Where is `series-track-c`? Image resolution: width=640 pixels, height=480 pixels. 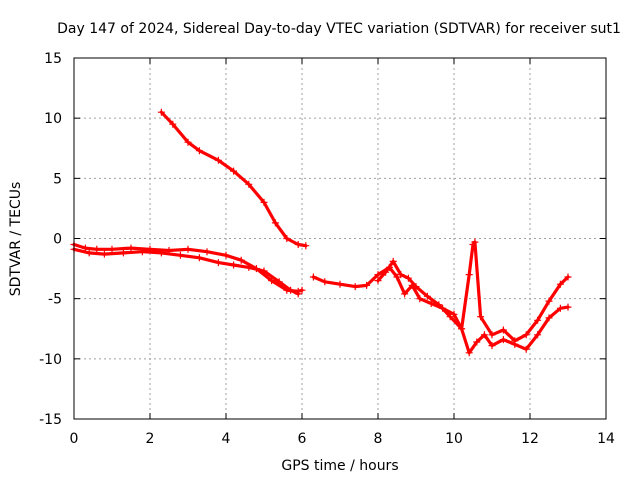 series-track-c is located at coordinates (440, 310).